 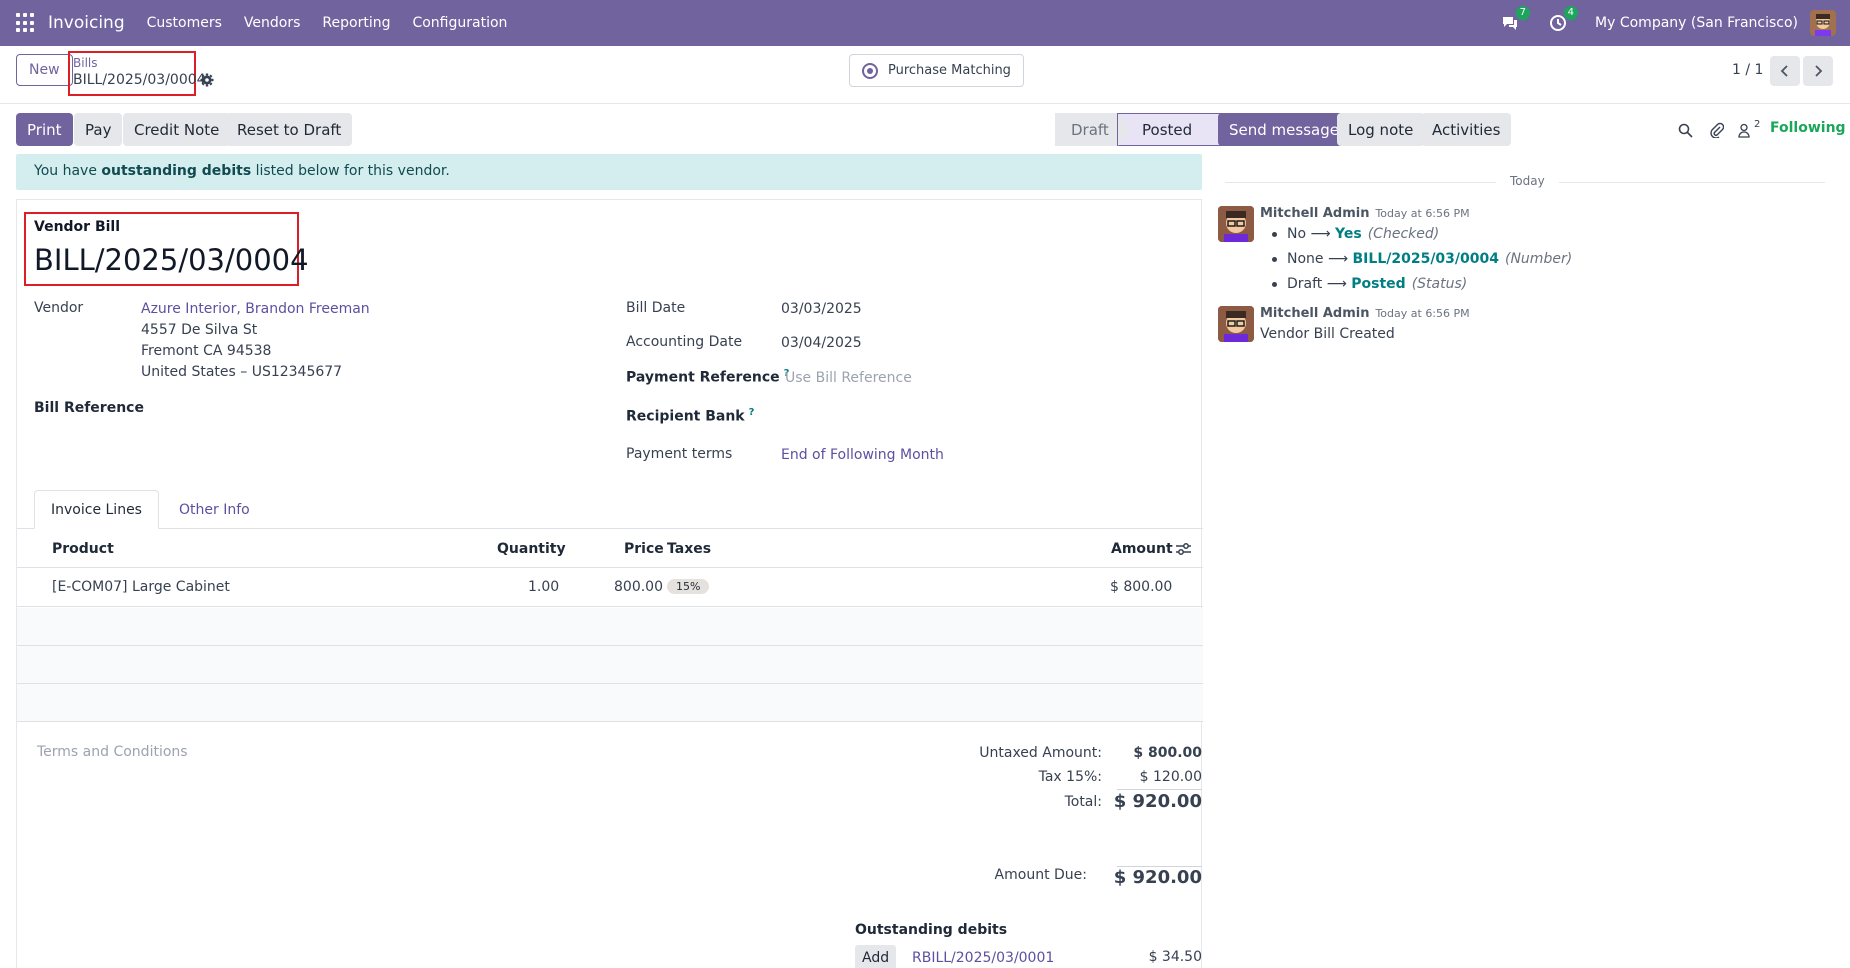 I want to click on menu-reporting: Reporting, so click(x=356, y=23).